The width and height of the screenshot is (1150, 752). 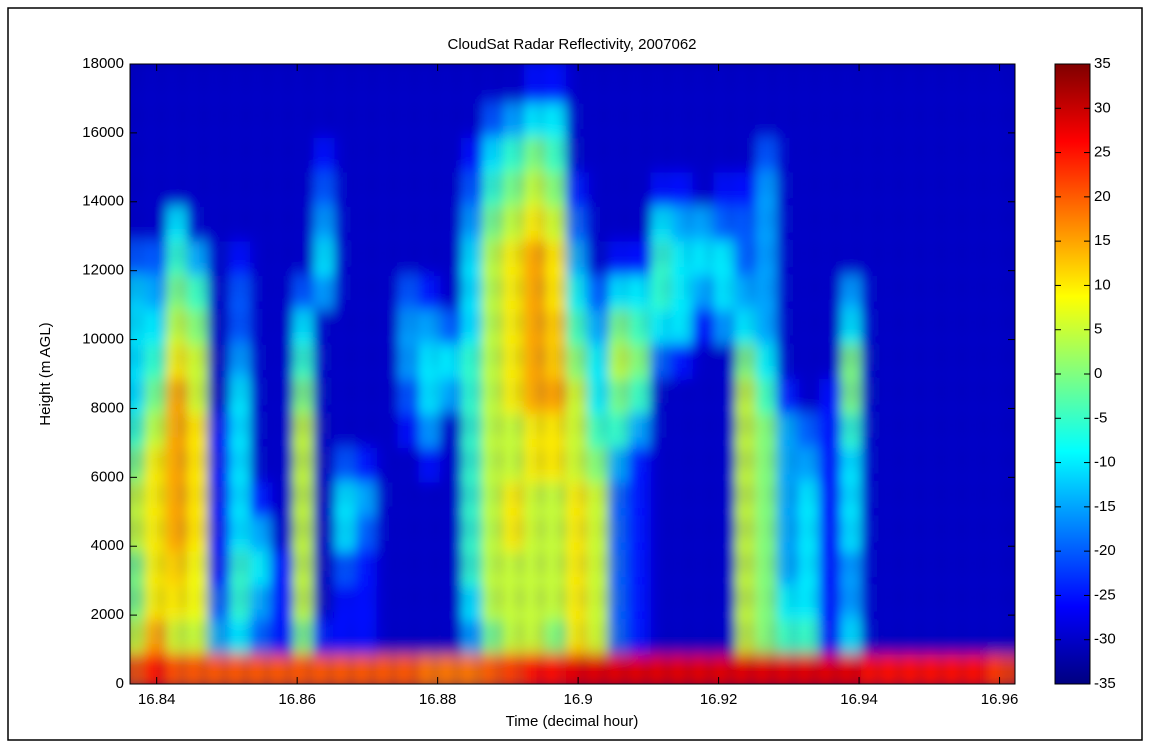 I want to click on x-tick-label: 16.84, so click(x=157, y=699).